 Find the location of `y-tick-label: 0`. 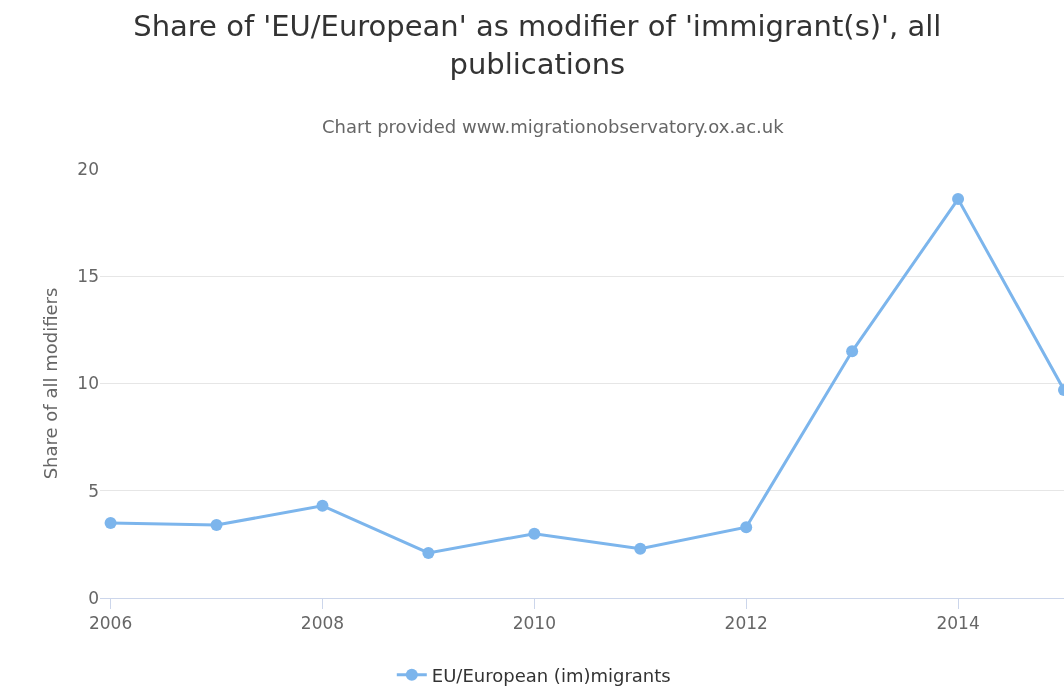

y-tick-label: 0 is located at coordinates (93, 597).